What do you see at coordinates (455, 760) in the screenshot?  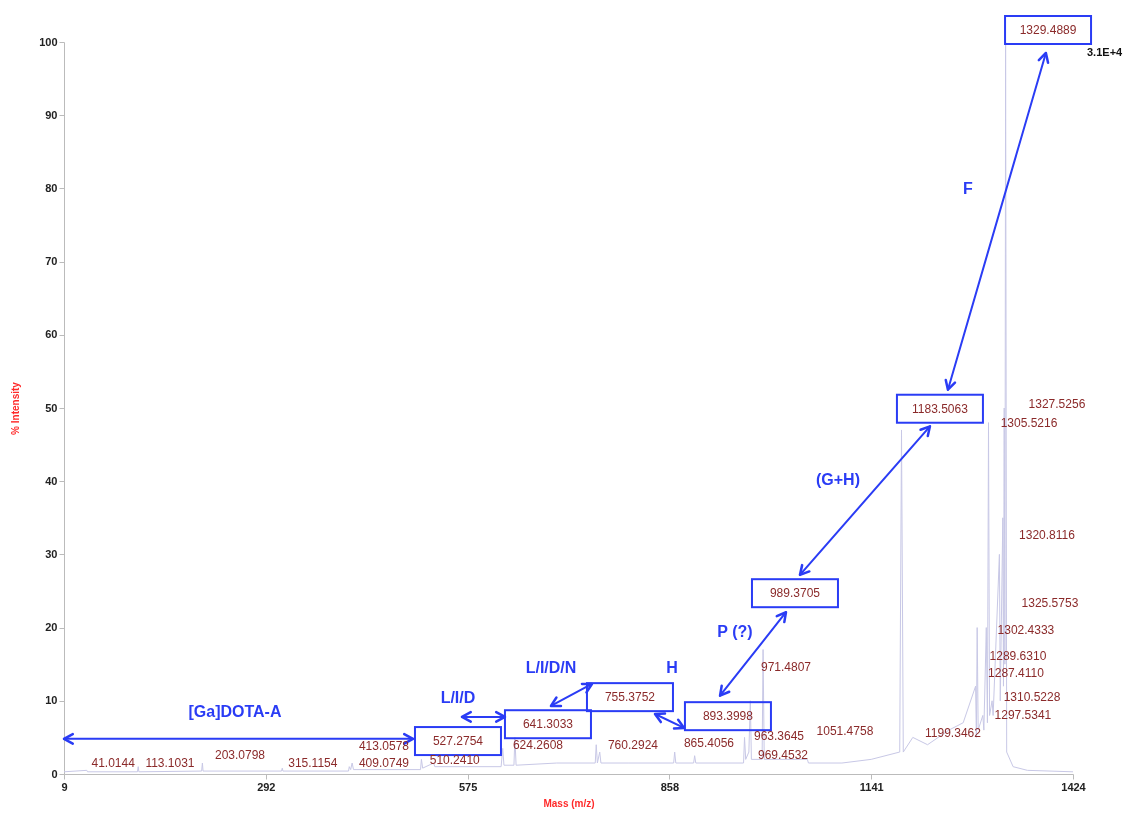 I see `annotation: 510.2410` at bounding box center [455, 760].